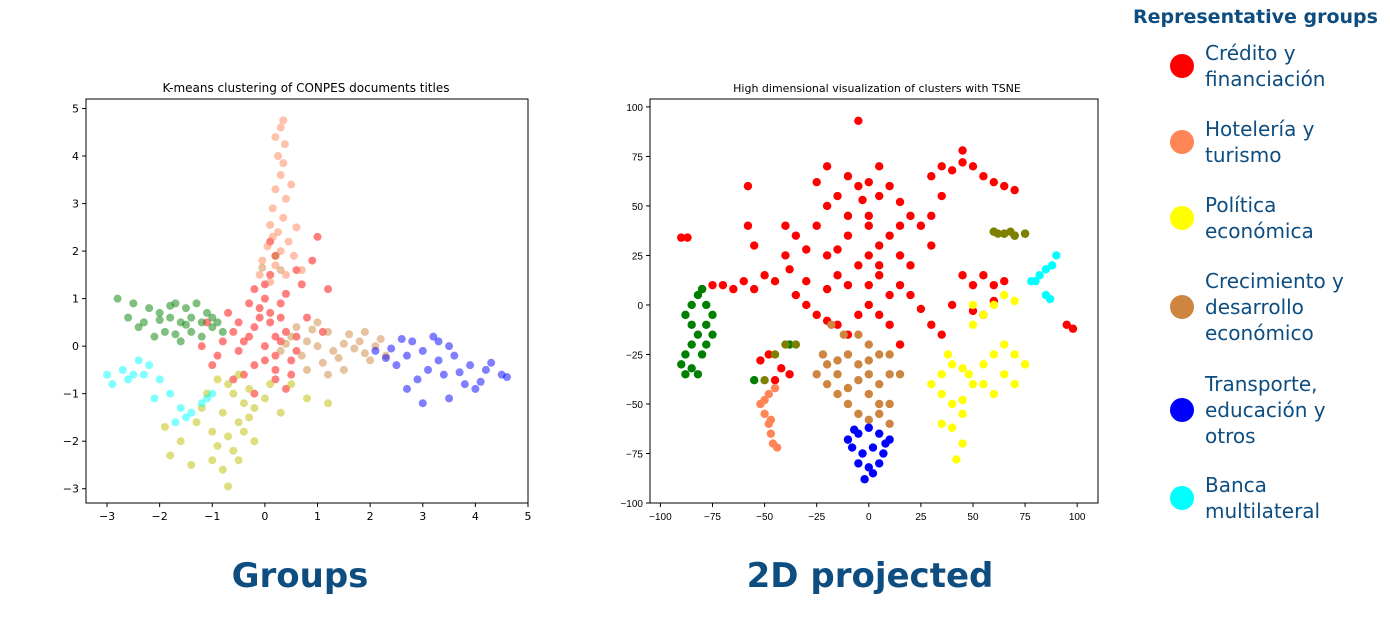  I want to click on legend-item-crecimiento: Crecimiento y desarrollo económico, so click(1257, 307).